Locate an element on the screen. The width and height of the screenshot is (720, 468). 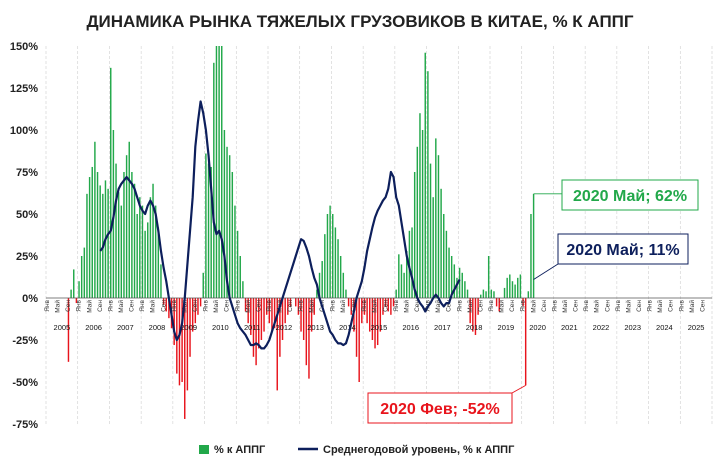
y-tick-label: -75% is located at coordinates (25, 425).